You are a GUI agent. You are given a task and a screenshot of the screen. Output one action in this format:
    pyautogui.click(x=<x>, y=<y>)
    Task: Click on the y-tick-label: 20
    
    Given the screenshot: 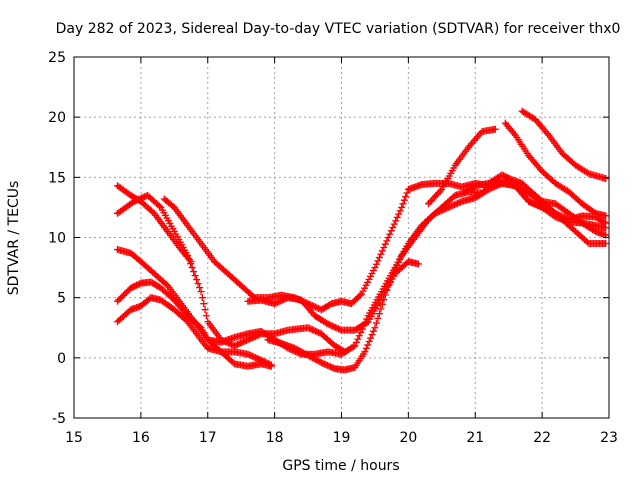 What is the action you would take?
    pyautogui.click(x=57, y=118)
    